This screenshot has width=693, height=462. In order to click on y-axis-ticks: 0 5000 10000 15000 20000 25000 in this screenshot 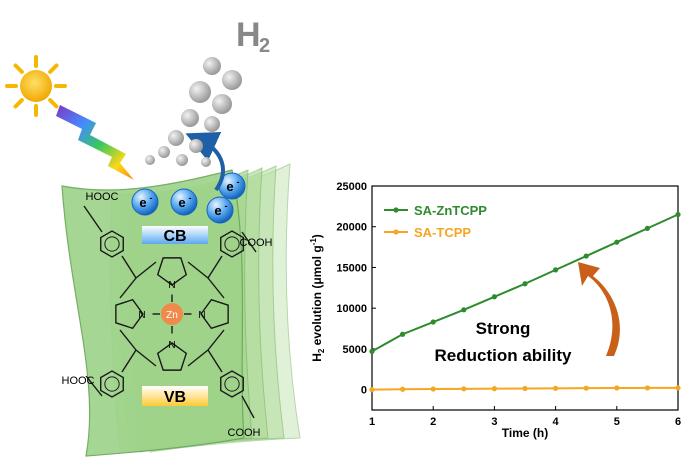, I will do `click(356, 289)`.